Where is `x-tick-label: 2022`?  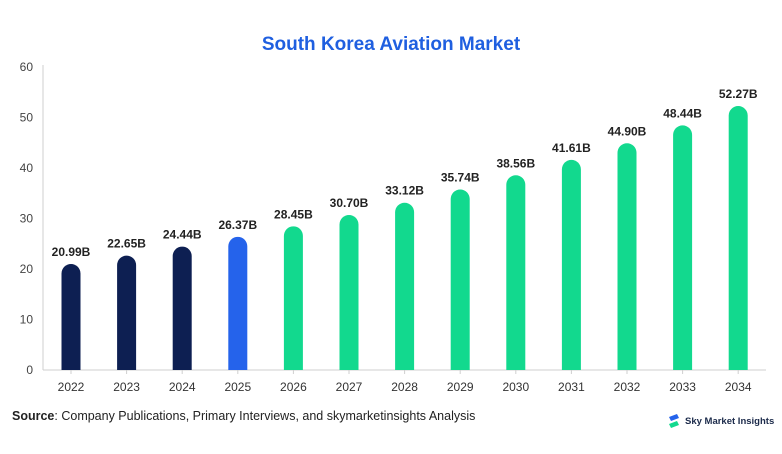
x-tick-label: 2022 is located at coordinates (71, 387).